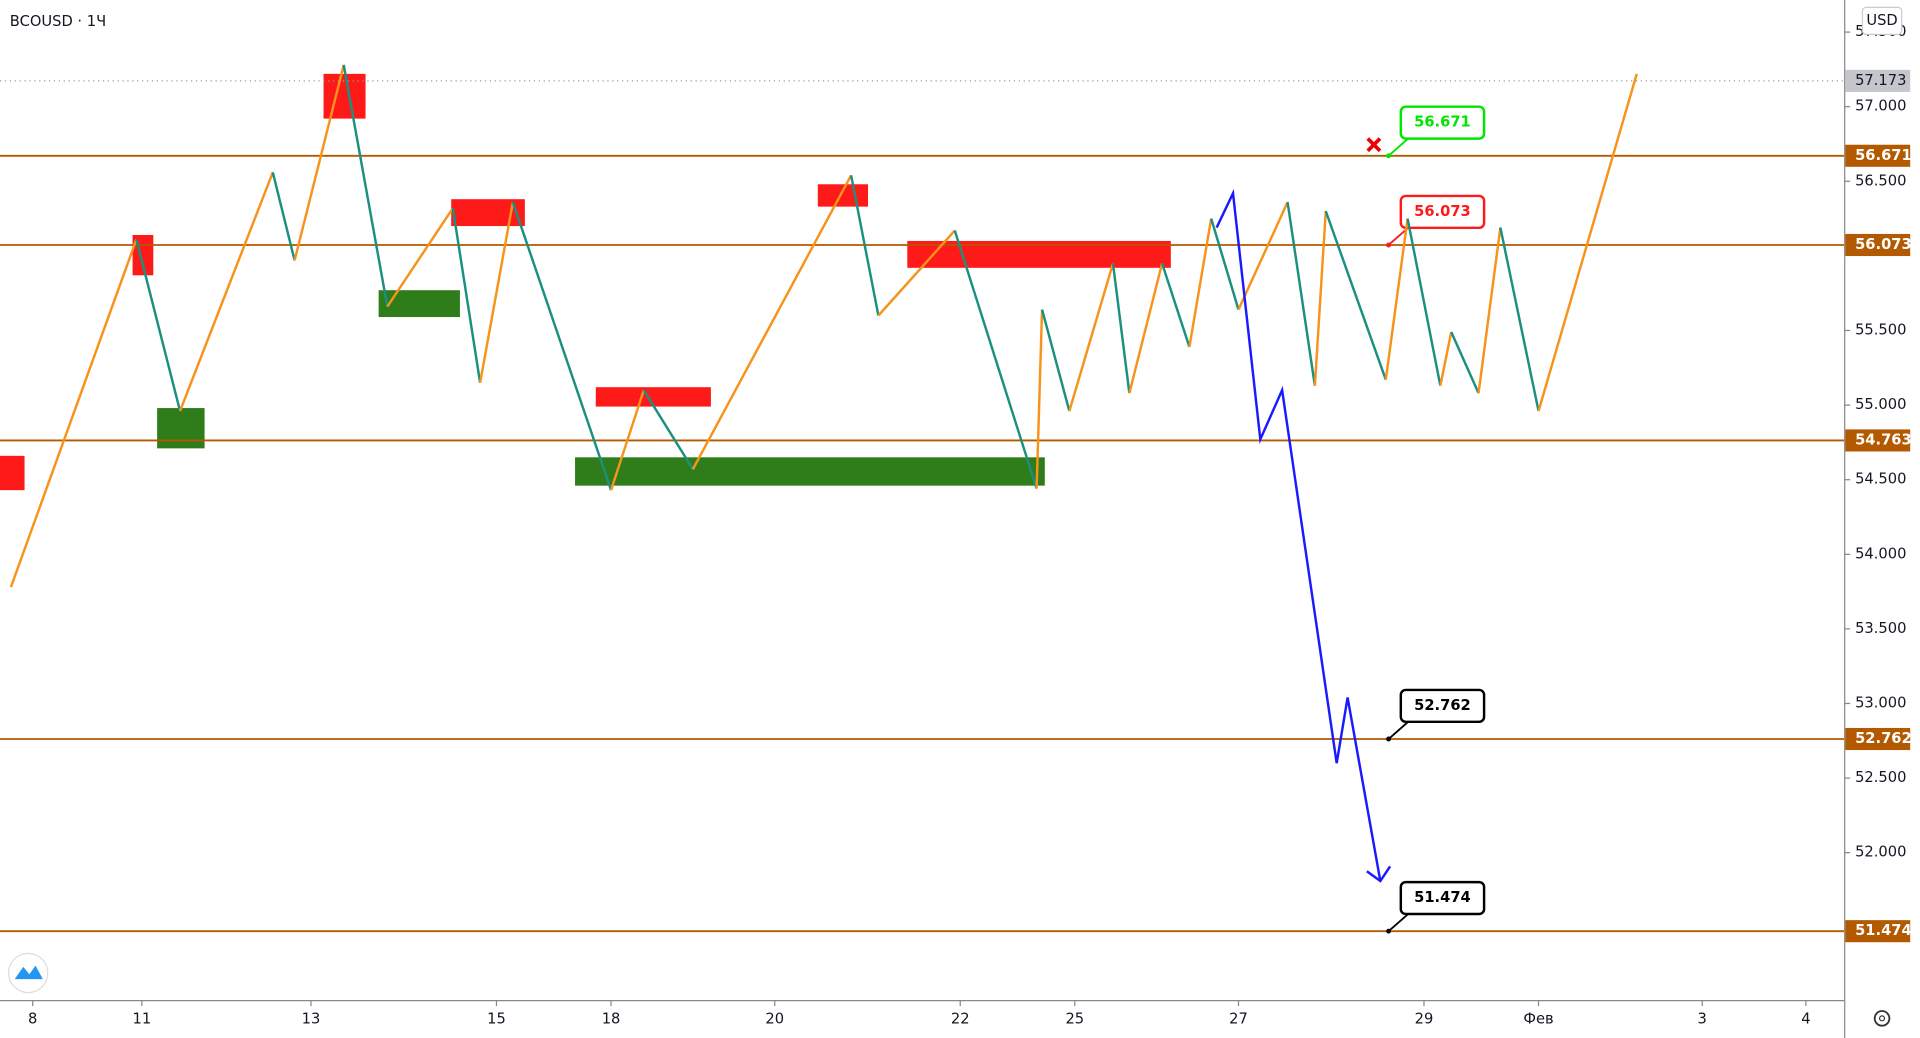 Image resolution: width=1920 pixels, height=1038 pixels. Describe the element at coordinates (774, 1019) in the screenshot. I see `x-tick-label: 20` at that location.